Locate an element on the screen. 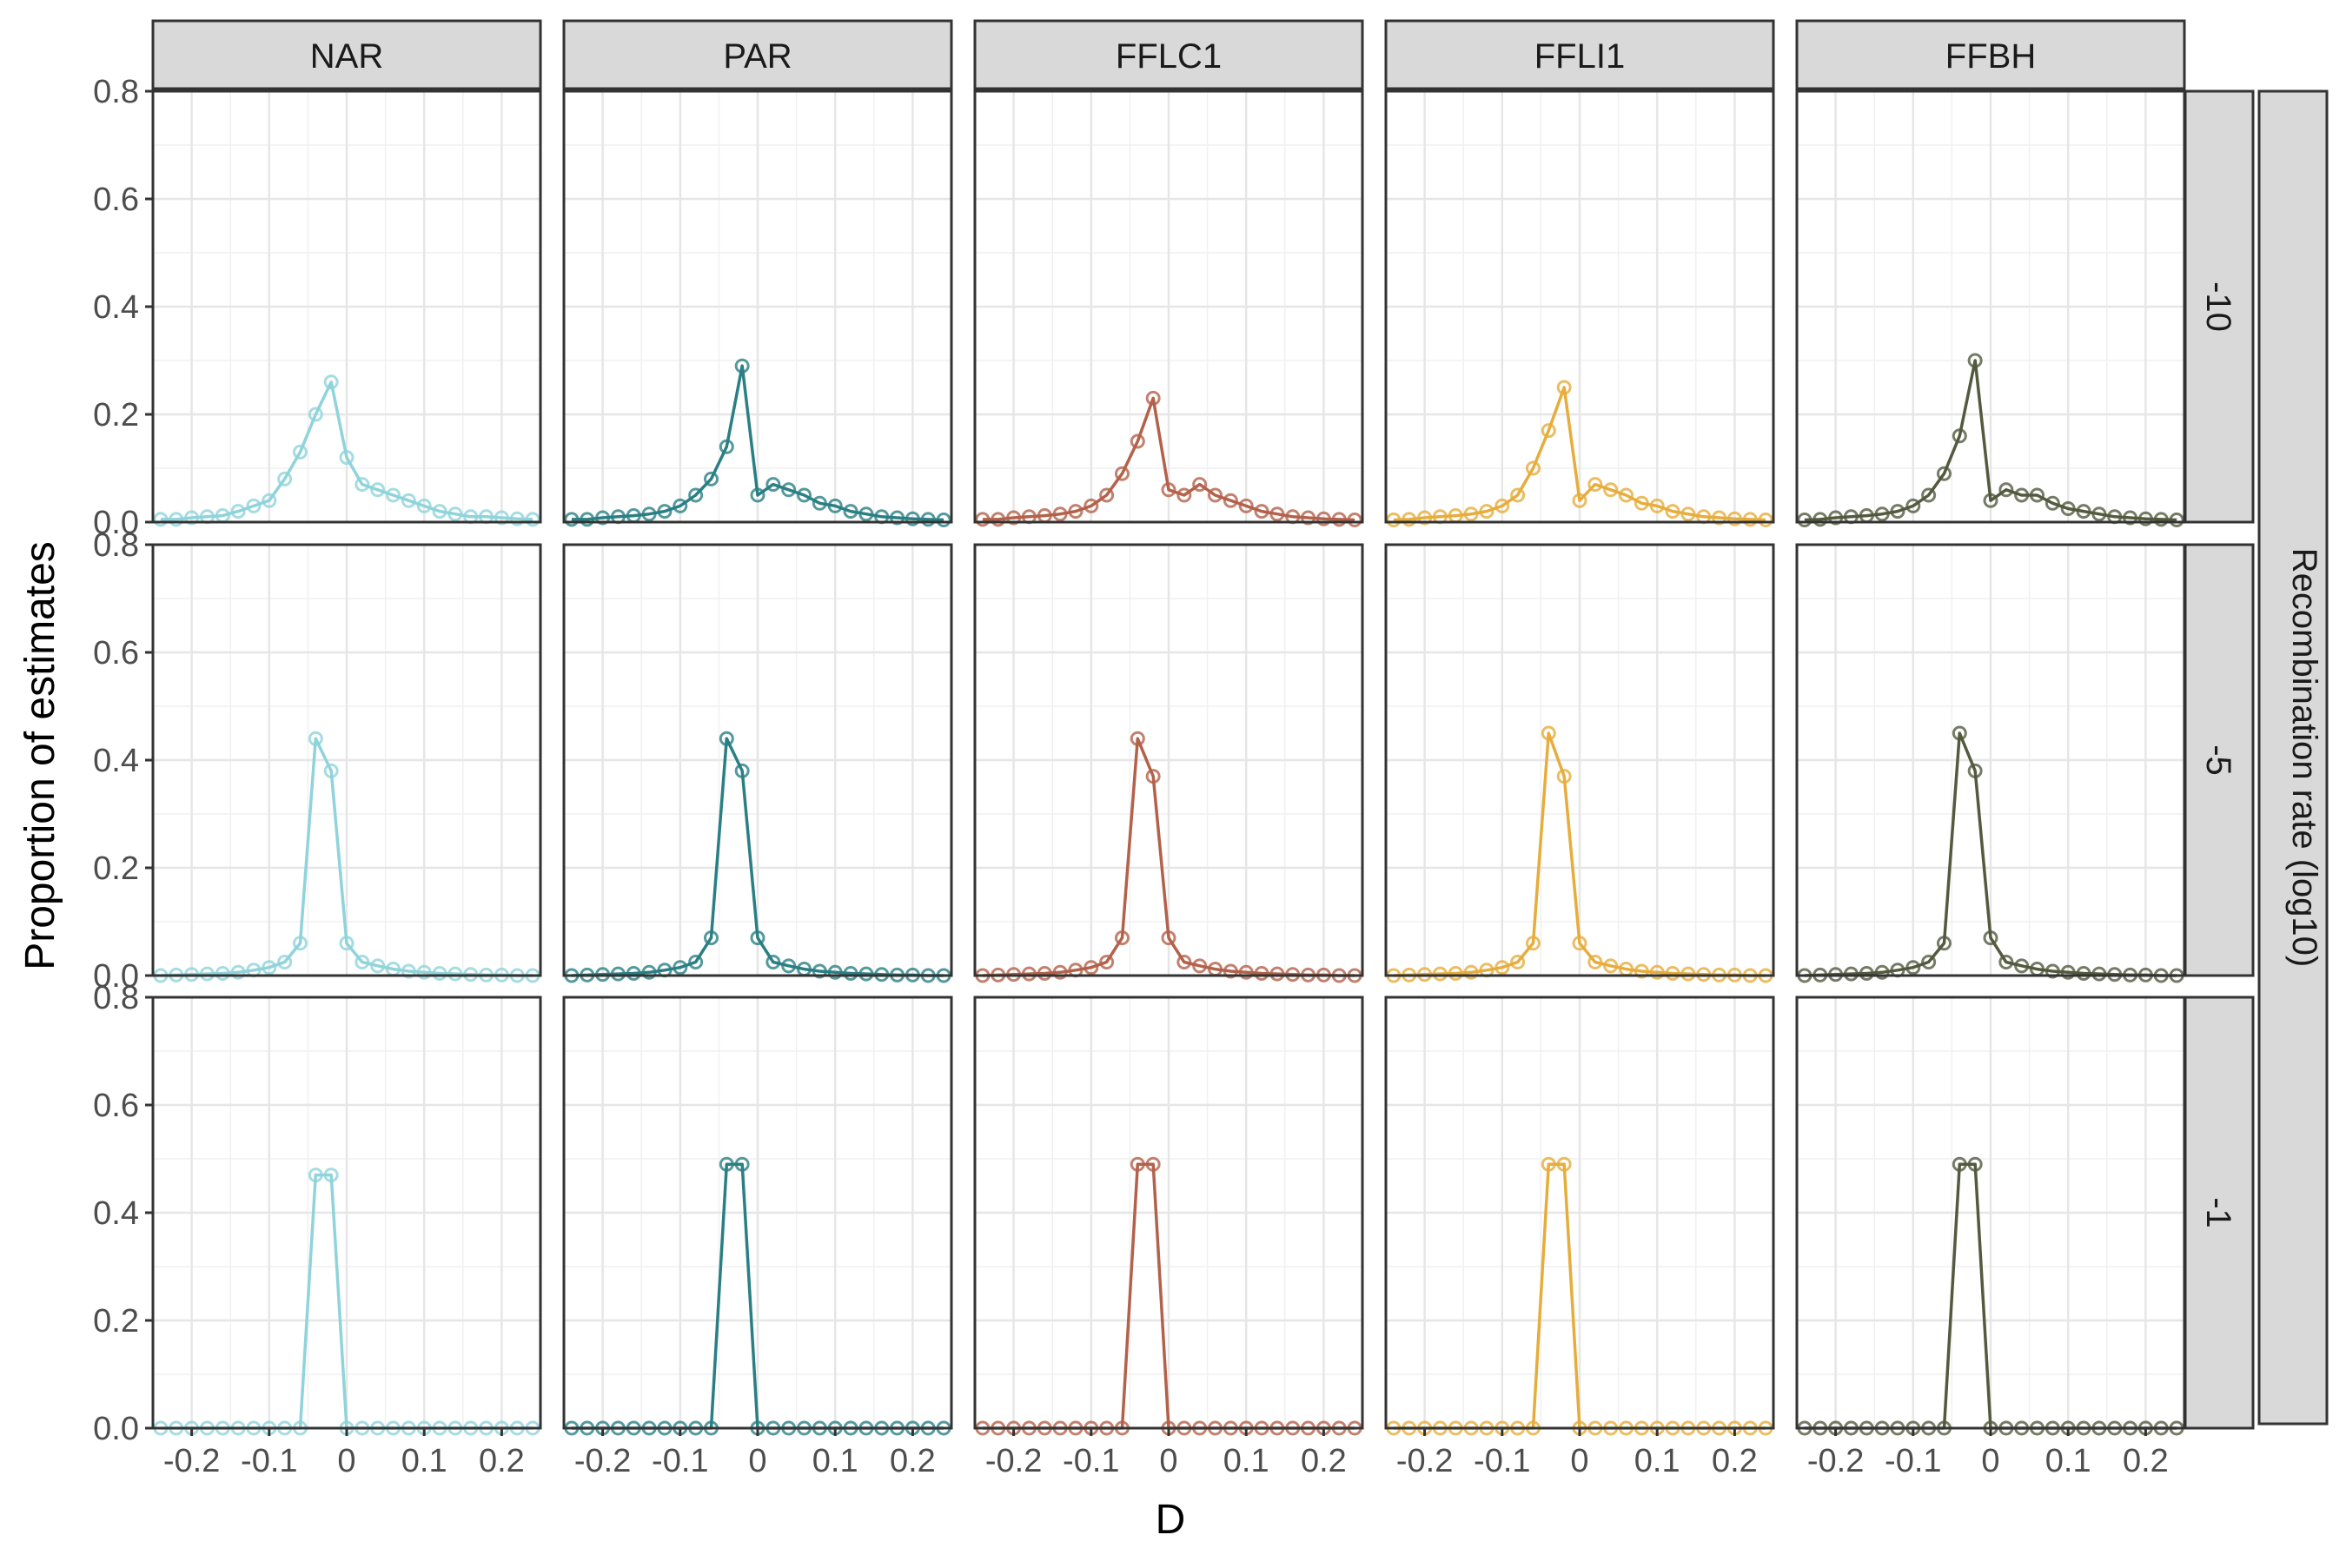 Image resolution: width=2346 pixels, height=1568 pixels. row-strip-label-1: -5 is located at coordinates (2218, 760).